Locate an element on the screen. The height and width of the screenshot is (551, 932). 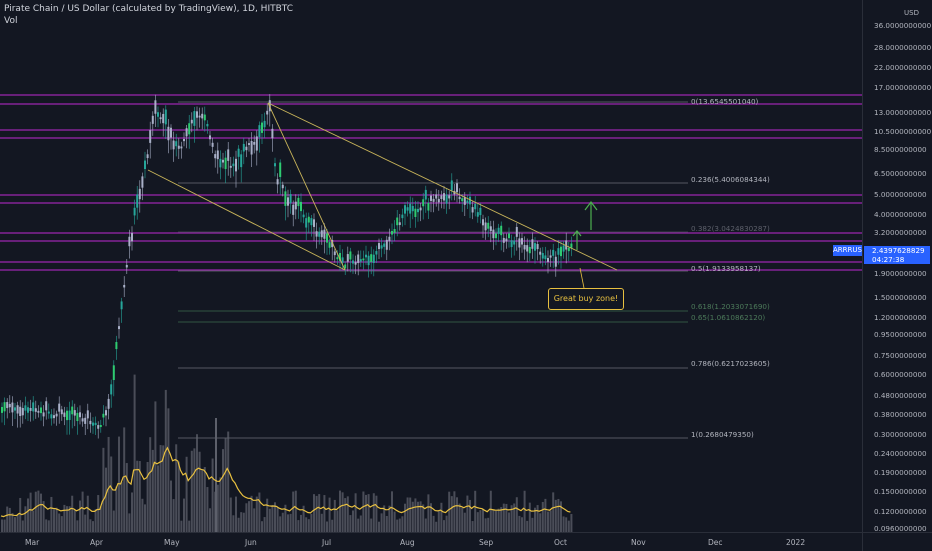
buy-zone-callout: Great buy zone! is located at coordinates (586, 299).